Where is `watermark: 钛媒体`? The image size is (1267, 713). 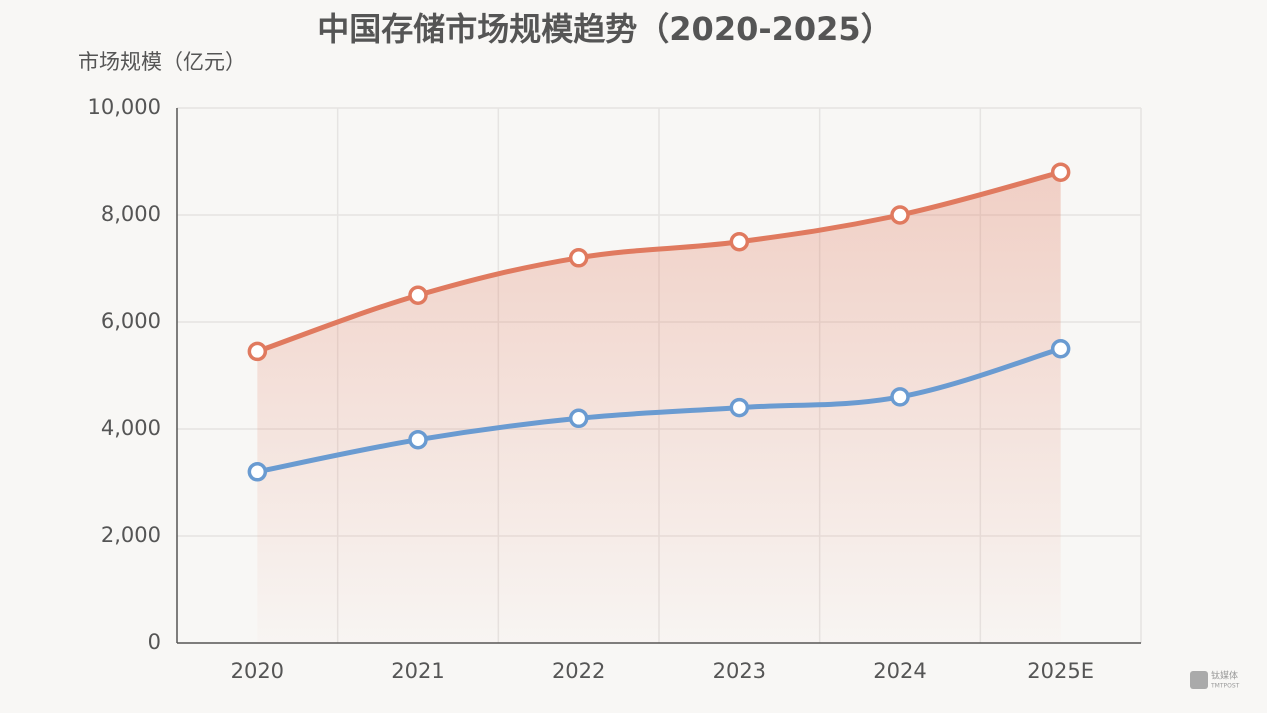
watermark: 钛媒体 is located at coordinates (1224, 676).